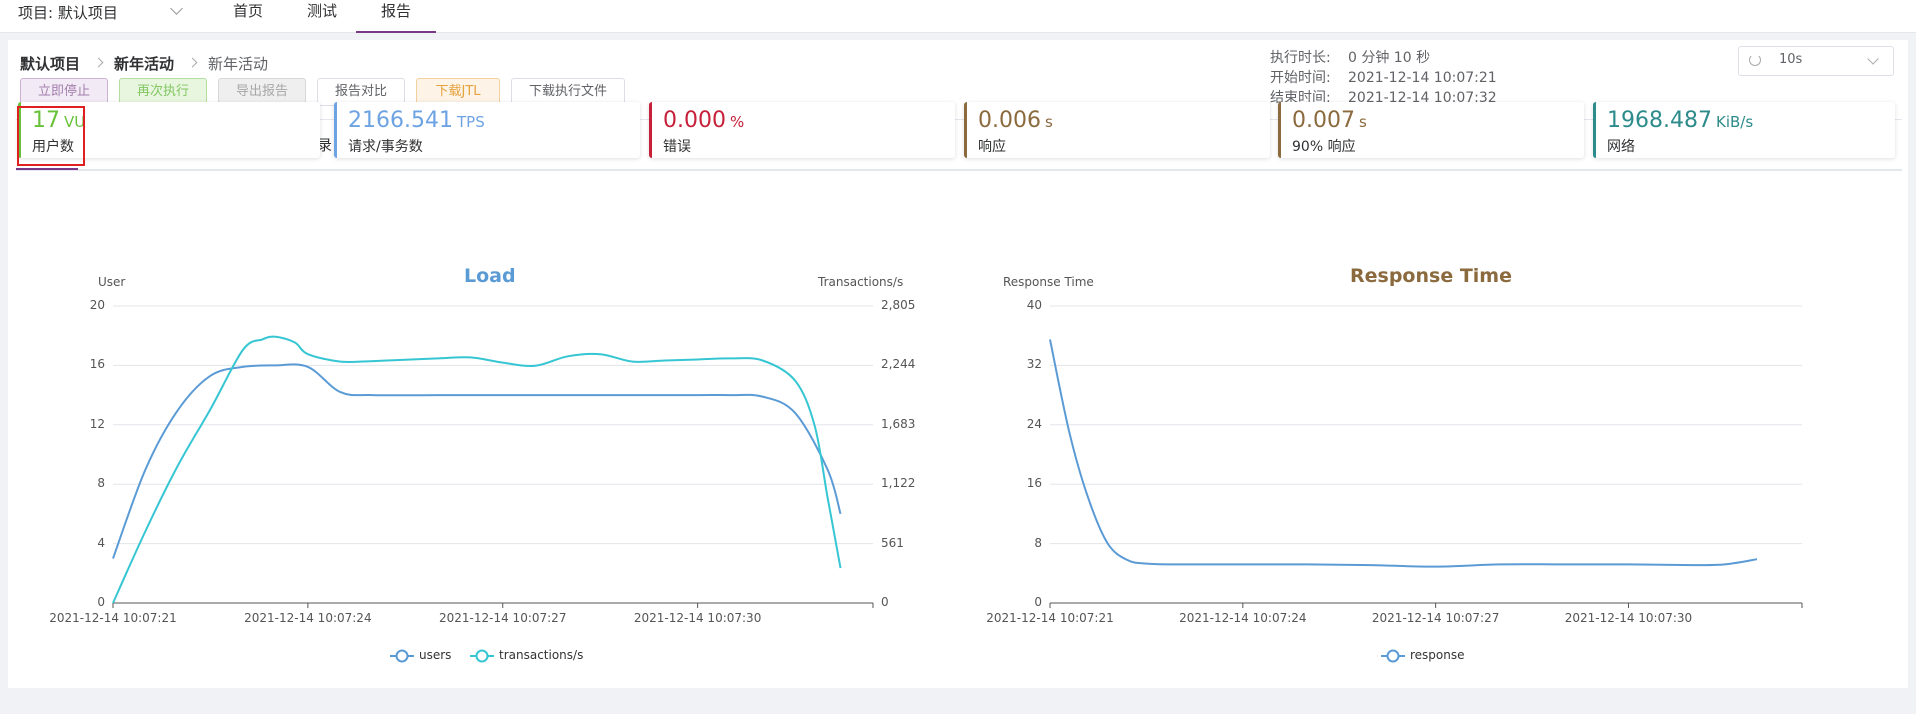  What do you see at coordinates (75, 122) in the screenshot?
I see `metric-unit: VU` at bounding box center [75, 122].